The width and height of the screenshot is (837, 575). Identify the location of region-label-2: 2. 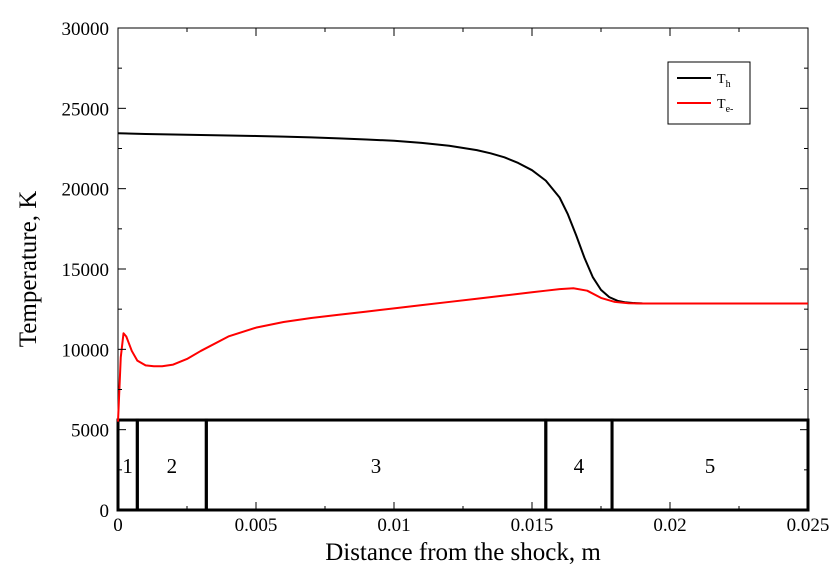
(172, 466).